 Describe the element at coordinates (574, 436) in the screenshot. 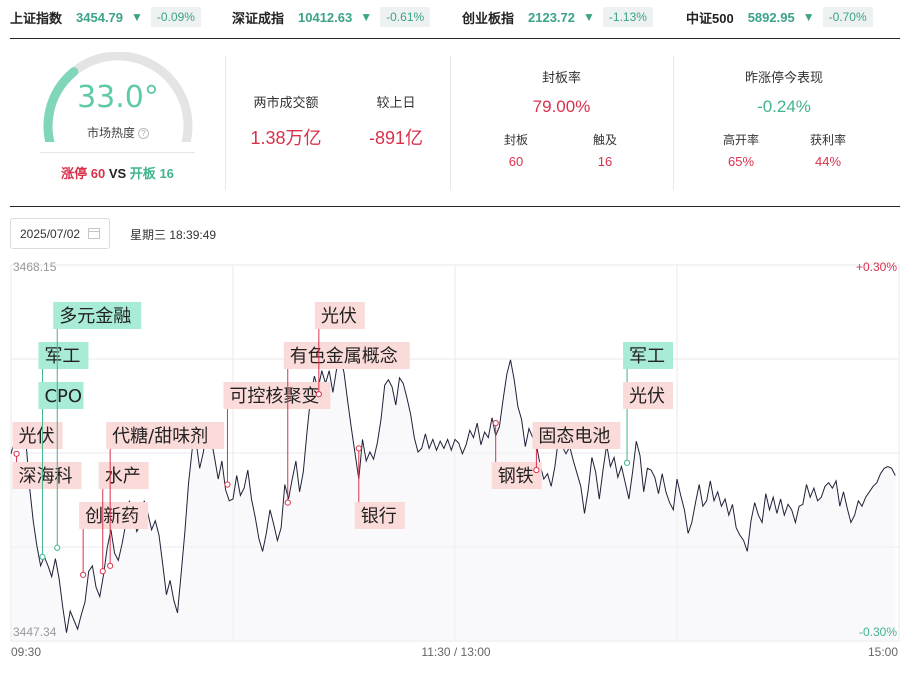

I see `annotation-label: 固态电池` at that location.